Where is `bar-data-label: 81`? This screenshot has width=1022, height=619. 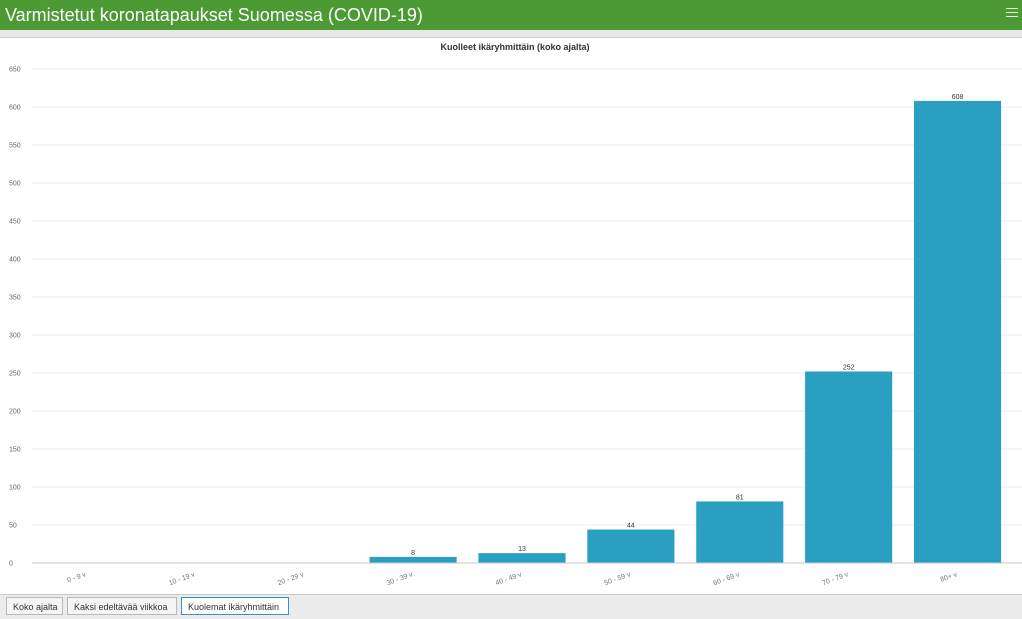 bar-data-label: 81 is located at coordinates (740, 497).